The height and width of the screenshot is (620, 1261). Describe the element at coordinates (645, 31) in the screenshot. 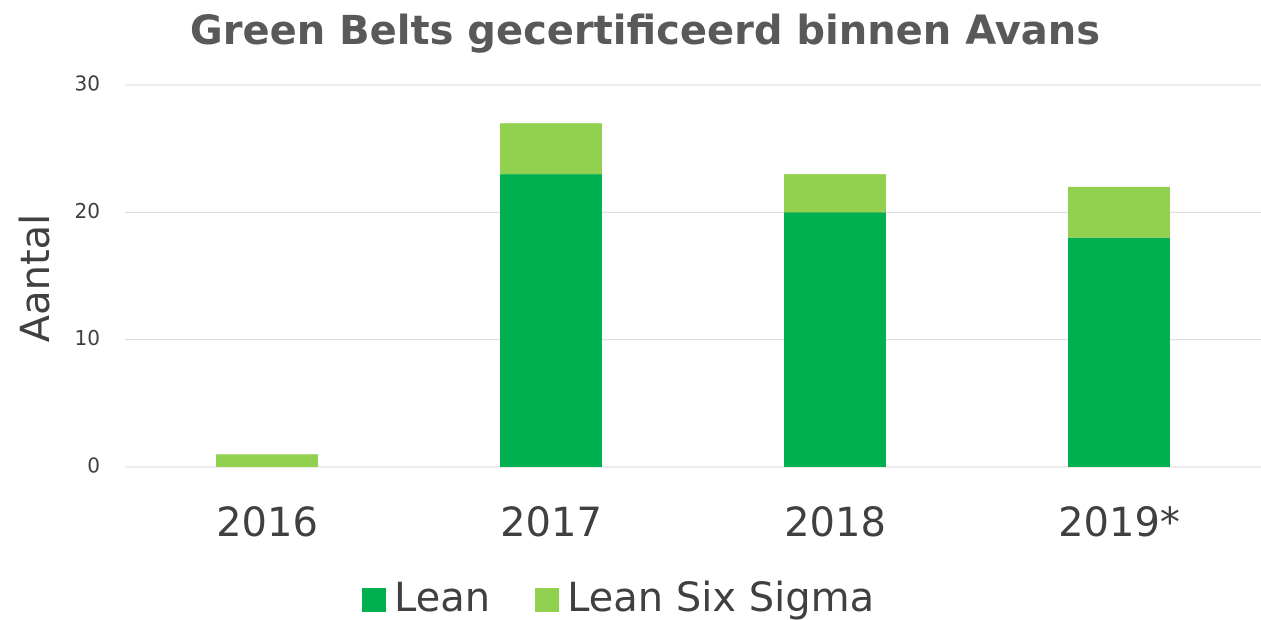

I see `chart-title: Green Belts gecertificeerd binnen Avans` at that location.